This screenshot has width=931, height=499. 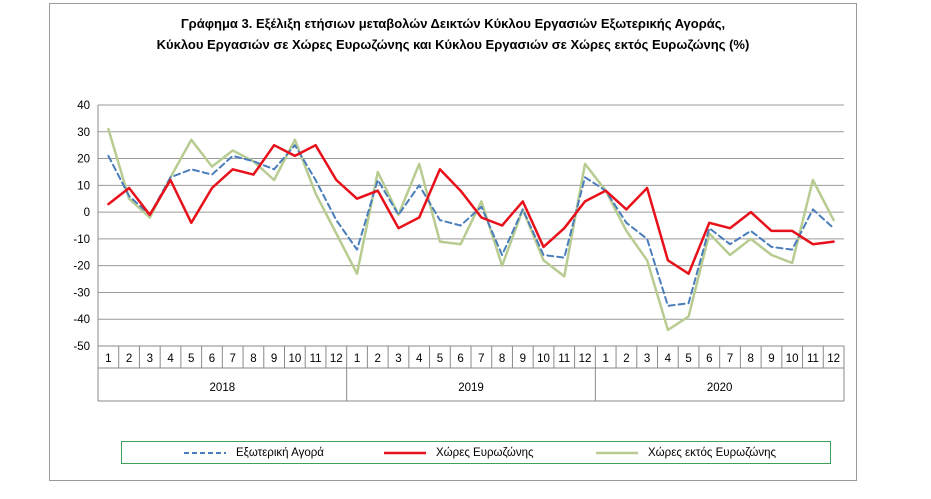 What do you see at coordinates (83, 186) in the screenshot?
I see `y-tick-label: 10` at bounding box center [83, 186].